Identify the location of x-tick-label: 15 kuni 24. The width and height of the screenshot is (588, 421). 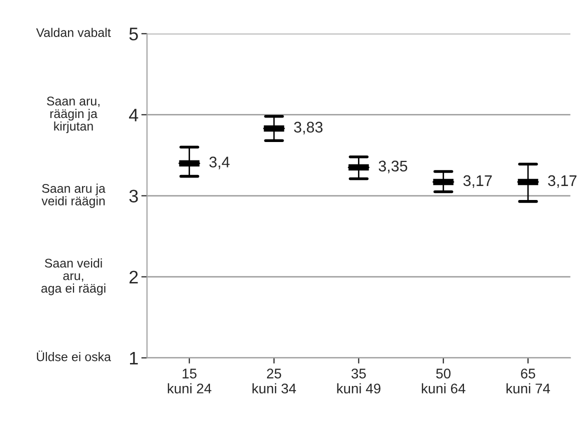
(190, 381).